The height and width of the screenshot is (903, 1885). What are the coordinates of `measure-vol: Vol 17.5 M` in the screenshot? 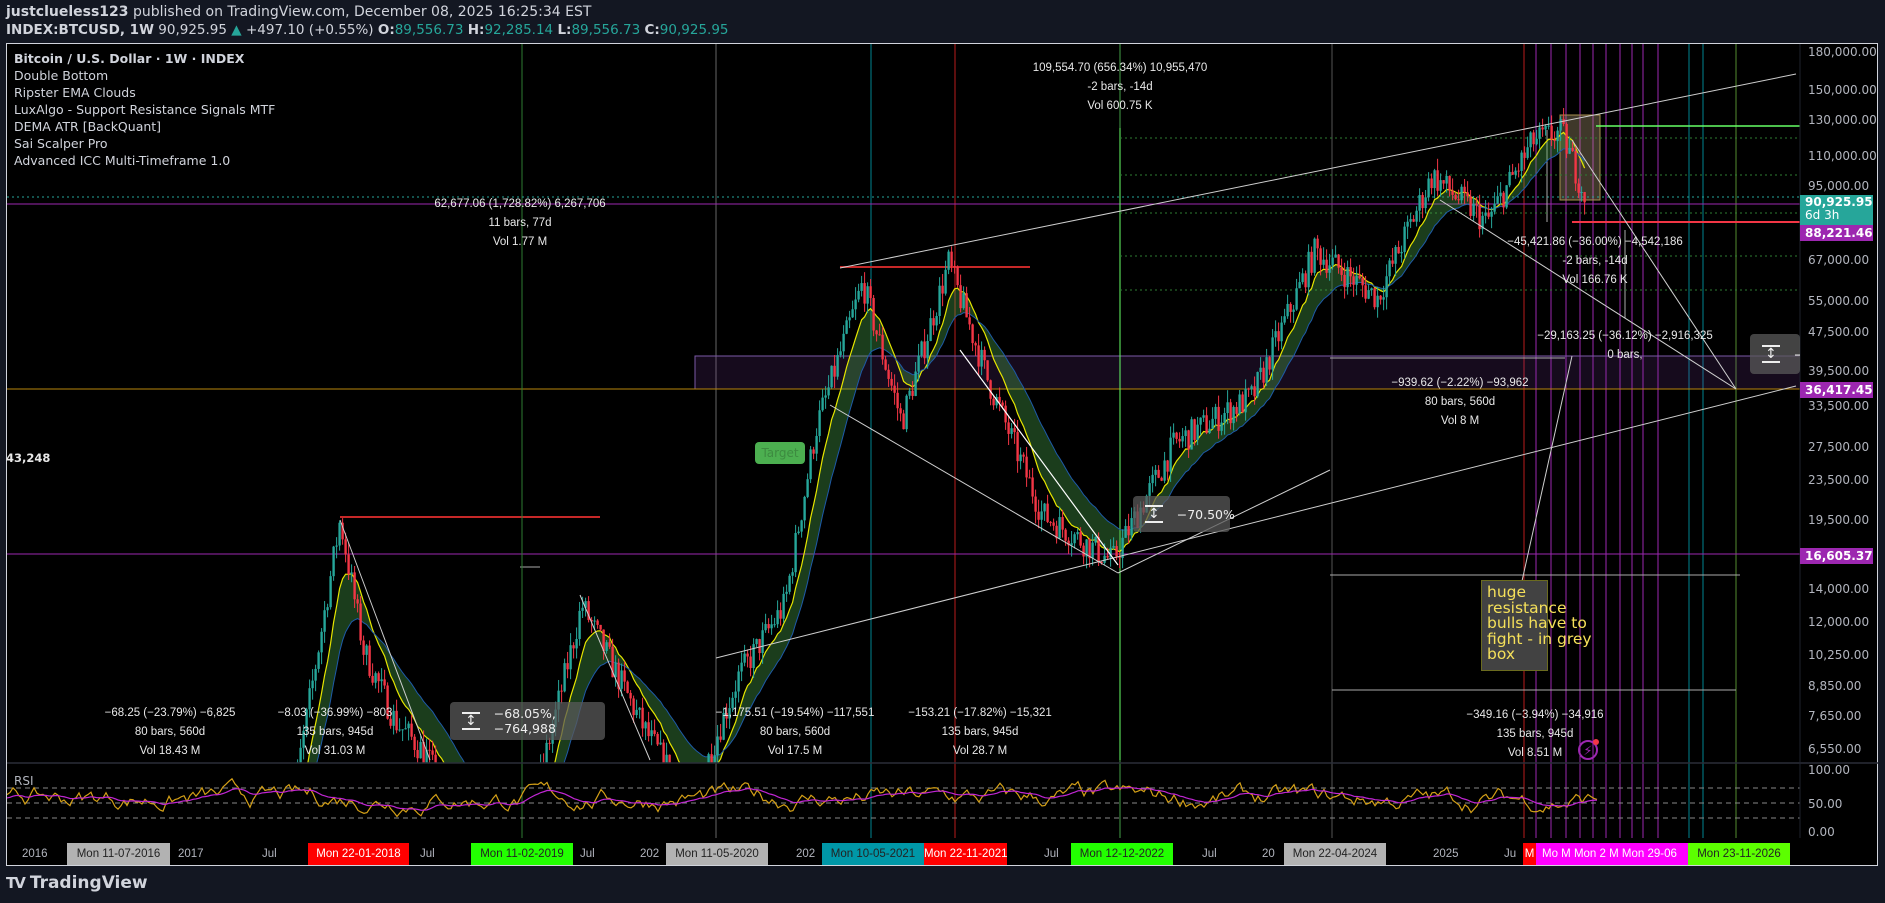 It's located at (795, 751).